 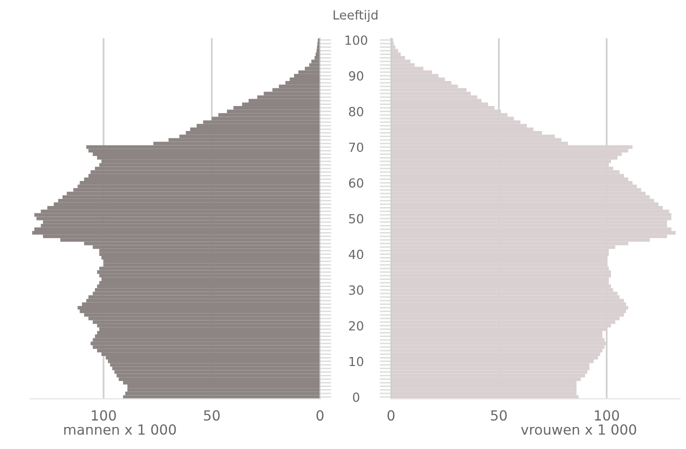 I want to click on y-tick-label: 70, so click(x=356, y=147).